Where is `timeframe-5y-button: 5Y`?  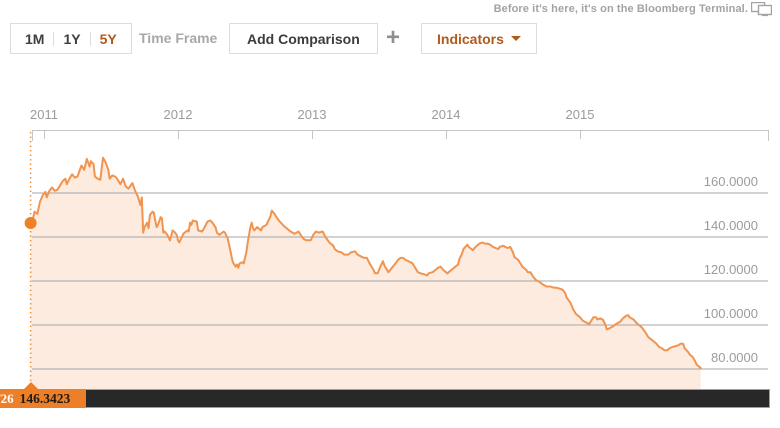
timeframe-5y-button: 5Y is located at coordinates (108, 38).